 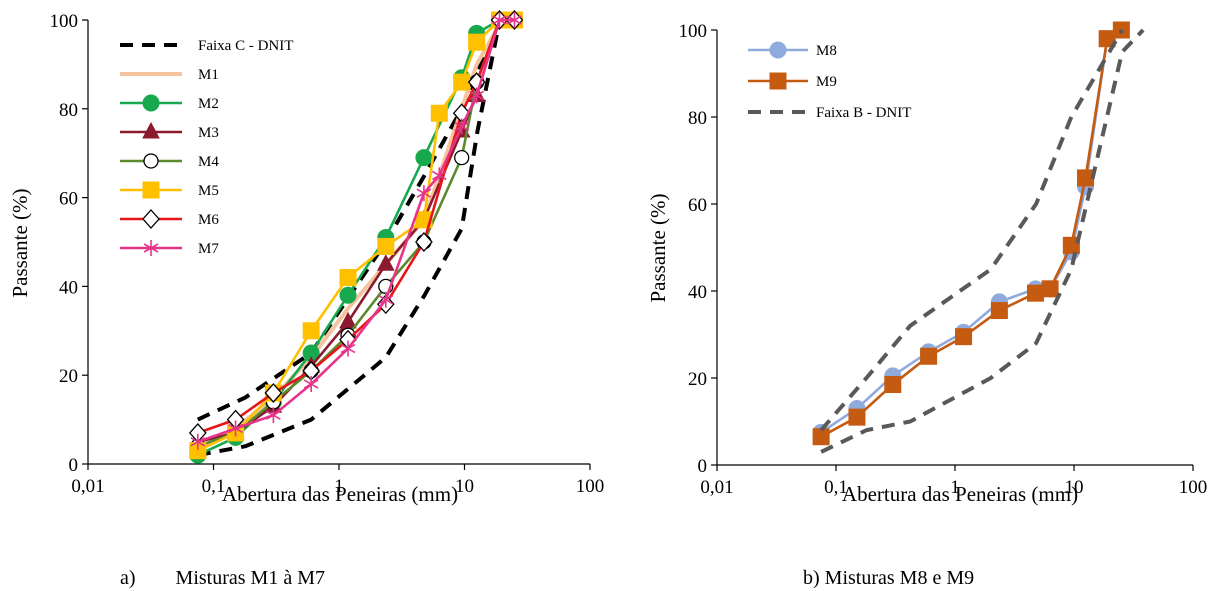 What do you see at coordinates (1193, 487) in the screenshot?
I see `chart-b-xtick-label: 100` at bounding box center [1193, 487].